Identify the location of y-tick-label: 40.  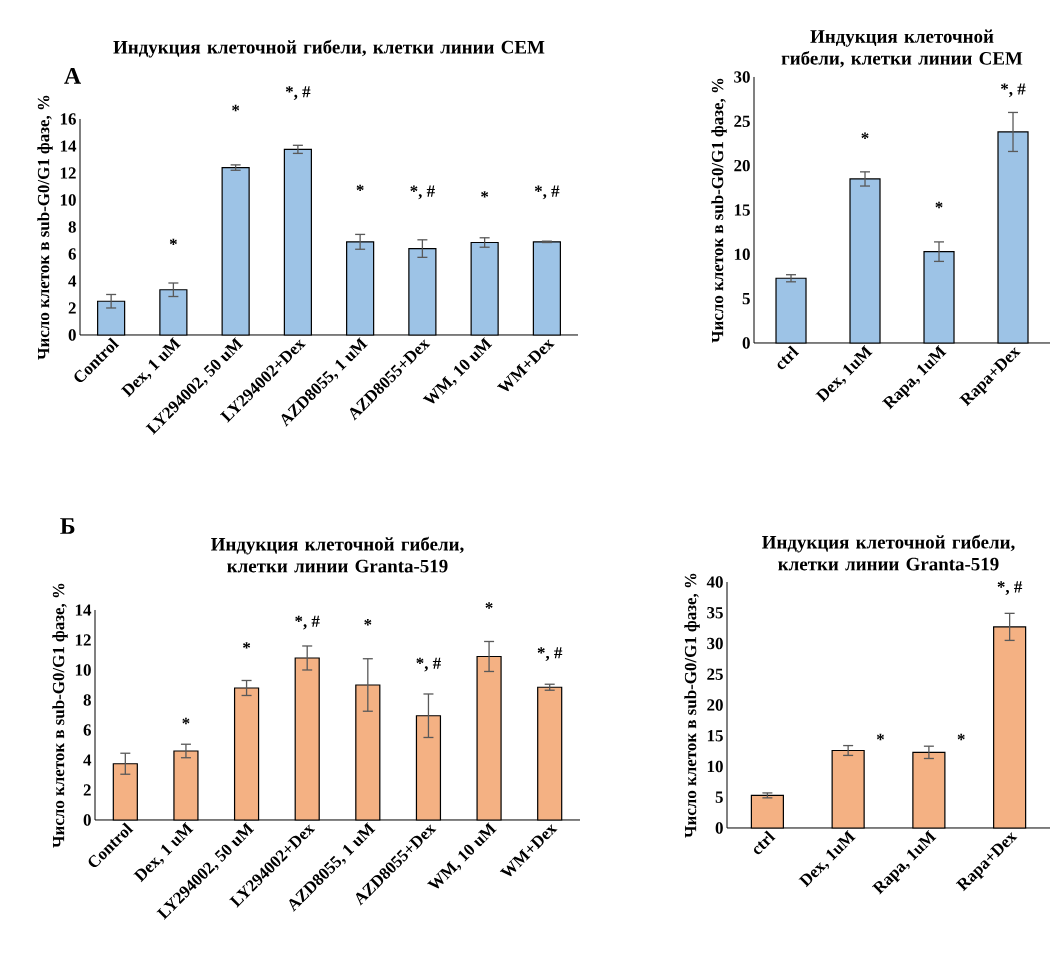
(714, 582).